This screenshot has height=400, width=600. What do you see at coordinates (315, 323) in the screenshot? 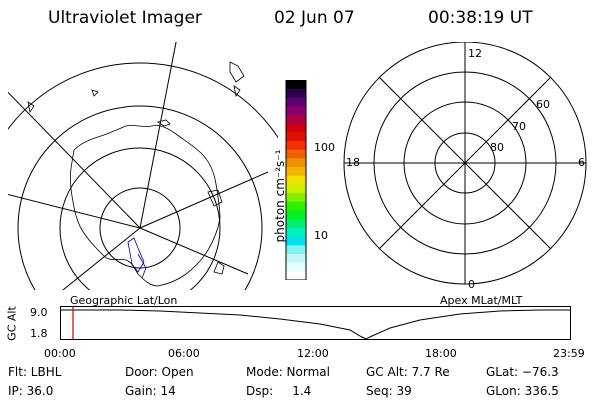
I see `altitude-timeline` at bounding box center [315, 323].